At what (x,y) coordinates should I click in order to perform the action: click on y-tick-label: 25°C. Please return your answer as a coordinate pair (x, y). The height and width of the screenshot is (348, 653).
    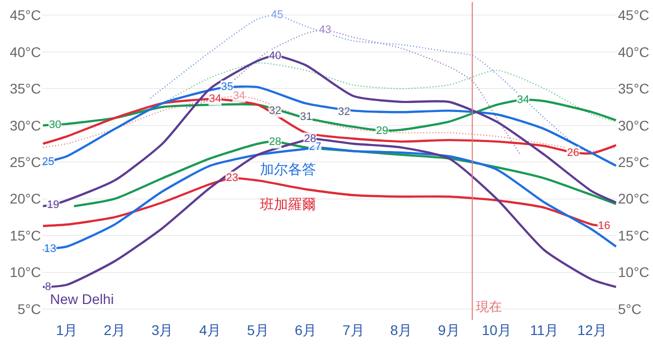
    Looking at the image, I should click on (25, 162).